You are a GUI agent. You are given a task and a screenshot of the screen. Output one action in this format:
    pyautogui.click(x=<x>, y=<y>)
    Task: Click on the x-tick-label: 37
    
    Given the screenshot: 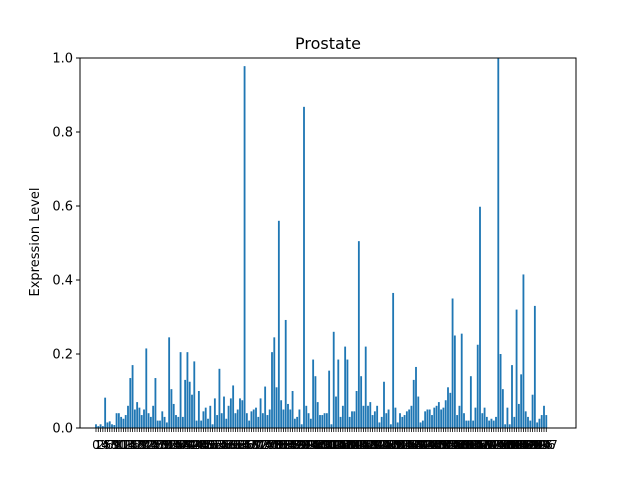 What is the action you would take?
    pyautogui.click(x=180, y=445)
    